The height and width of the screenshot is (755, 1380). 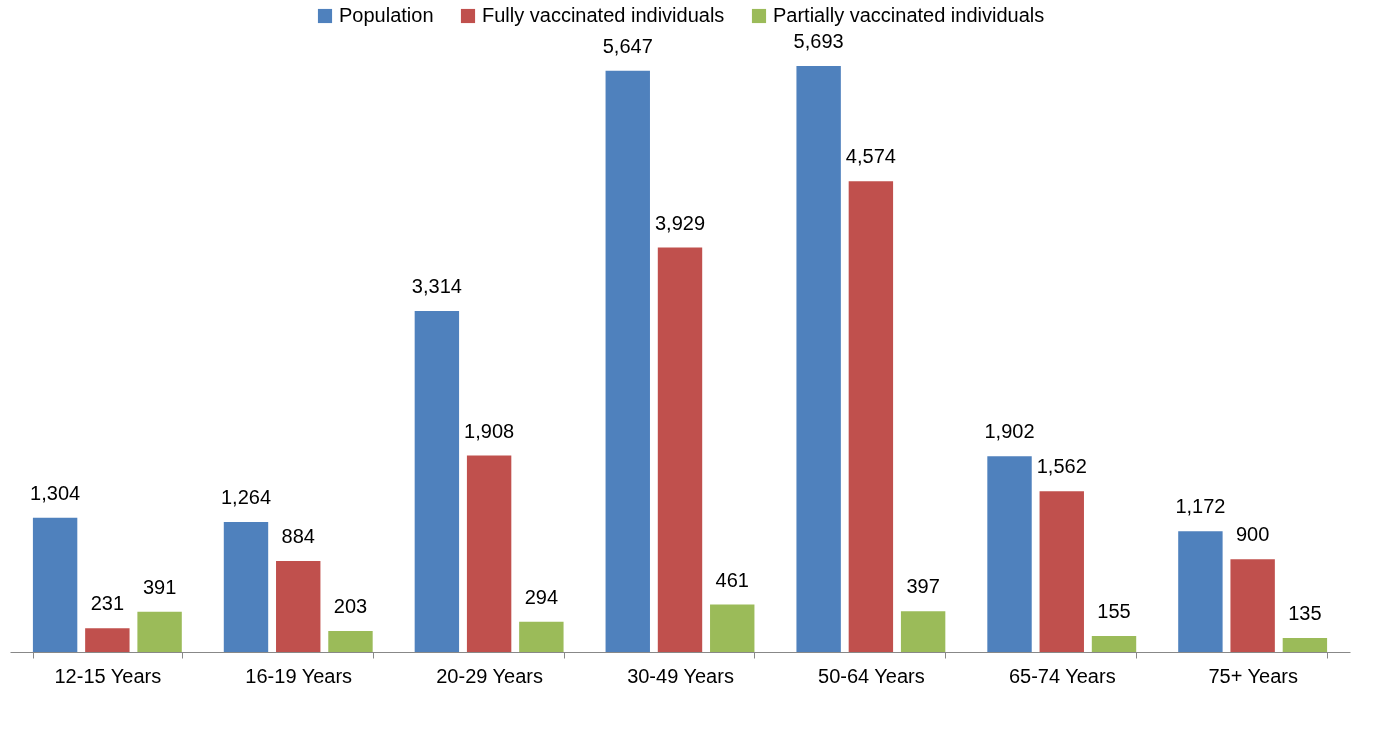 What do you see at coordinates (1009, 431) in the screenshot?
I see `data-label: 1,902` at bounding box center [1009, 431].